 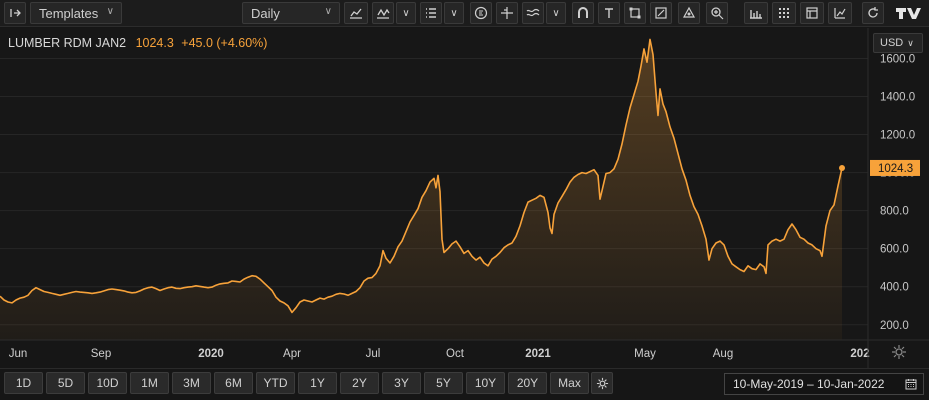 What do you see at coordinates (842, 168) in the screenshot?
I see `last-price-marker` at bounding box center [842, 168].